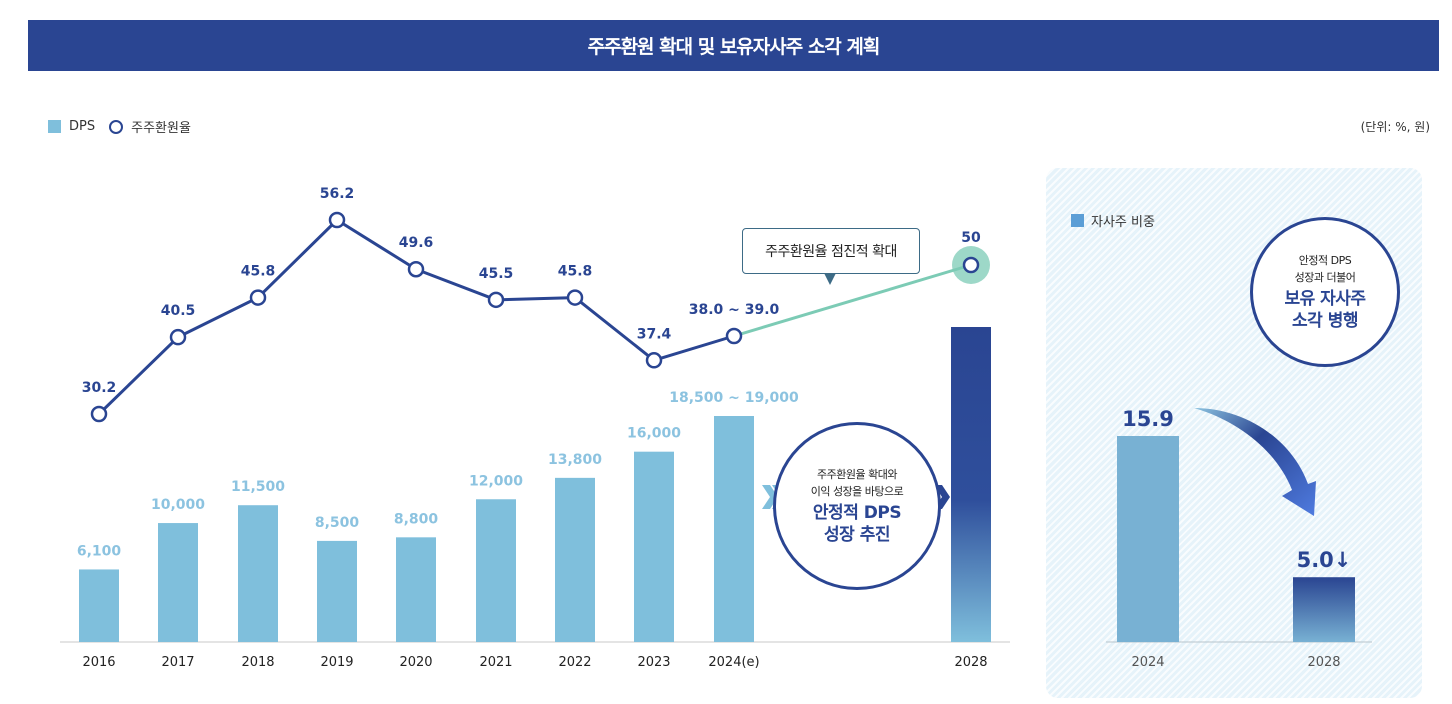 This screenshot has width=1452, height=704. I want to click on dps-bar-2024(e), so click(734, 529).